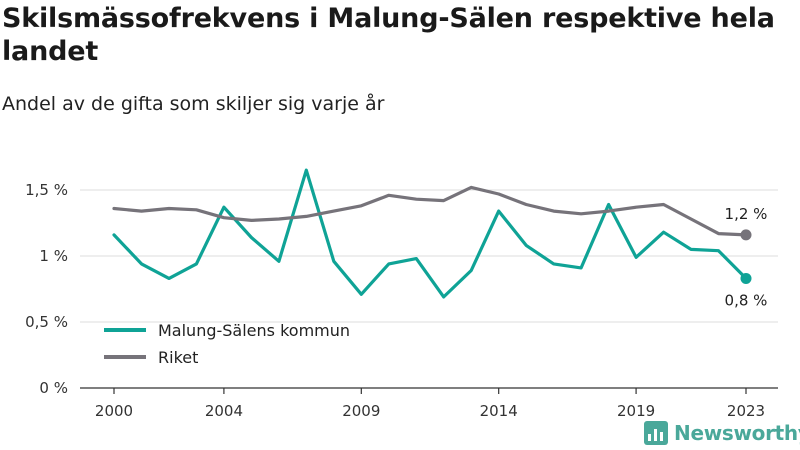 The width and height of the screenshot is (800, 450). What do you see at coordinates (254, 330) in the screenshot?
I see `legend-label: Malung-Sälens kommun` at bounding box center [254, 330].